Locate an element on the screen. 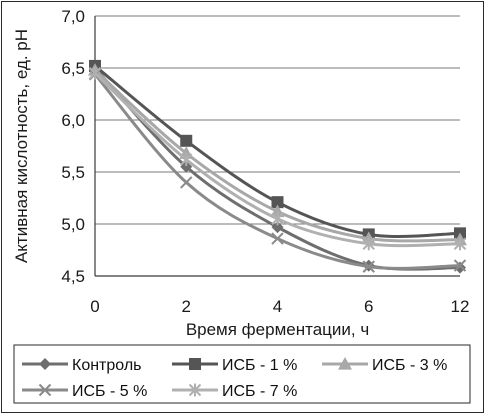 The width and height of the screenshot is (485, 414). x-tick-labels: 0 2 4 6 12 is located at coordinates (279, 306).